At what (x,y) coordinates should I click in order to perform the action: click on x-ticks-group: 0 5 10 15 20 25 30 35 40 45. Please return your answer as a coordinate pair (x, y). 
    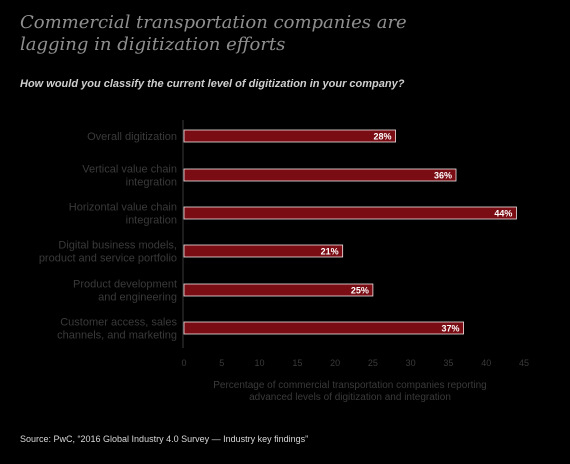
    Looking at the image, I should click on (355, 363).